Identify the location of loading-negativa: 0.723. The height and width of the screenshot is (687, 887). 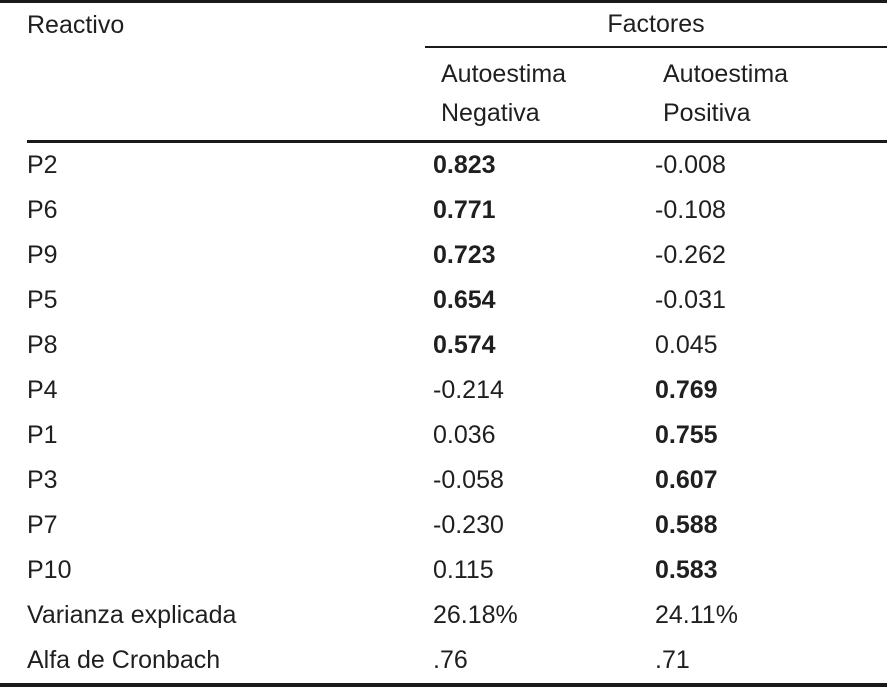
(464, 255).